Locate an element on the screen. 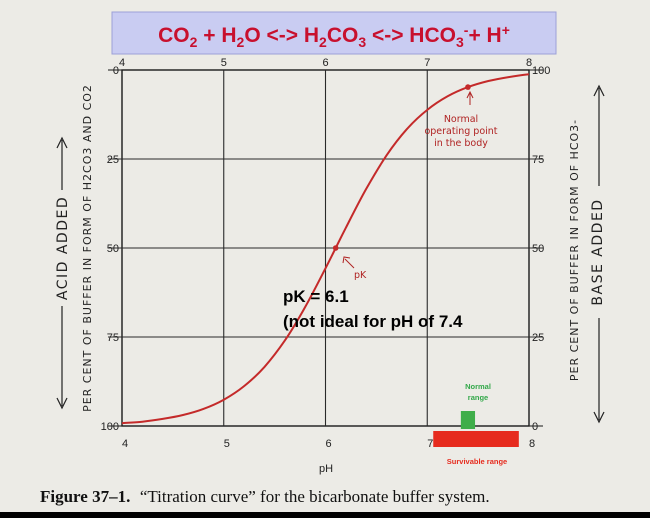 The image size is (650, 518). left-ticks: 0 25 50 75 100 is located at coordinates (110, 249).